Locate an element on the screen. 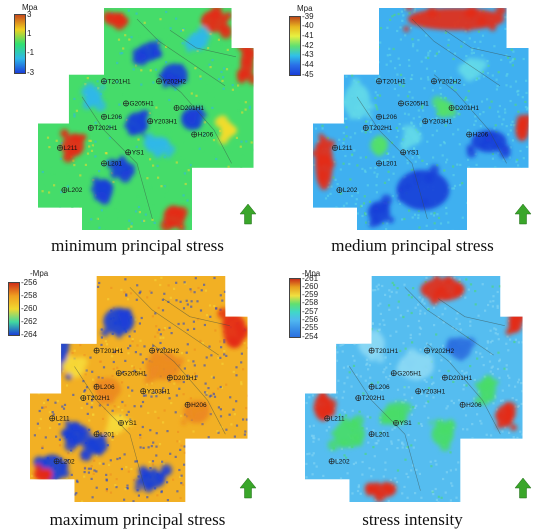  well-marker: Y202H2 is located at coordinates (171, 81).